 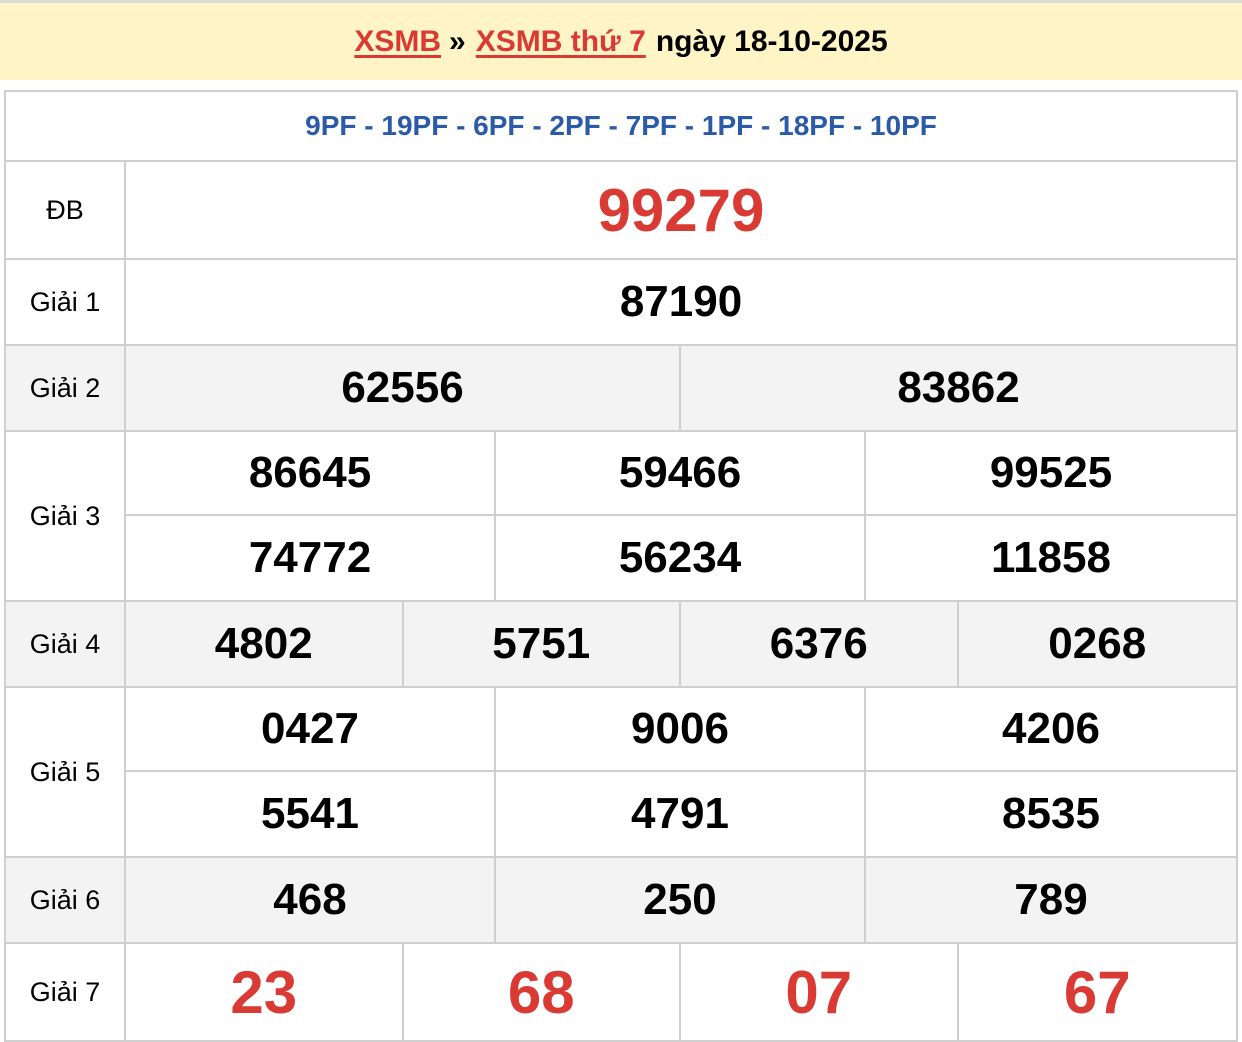 What do you see at coordinates (66, 388) in the screenshot?
I see `prize-label: Giải 2` at bounding box center [66, 388].